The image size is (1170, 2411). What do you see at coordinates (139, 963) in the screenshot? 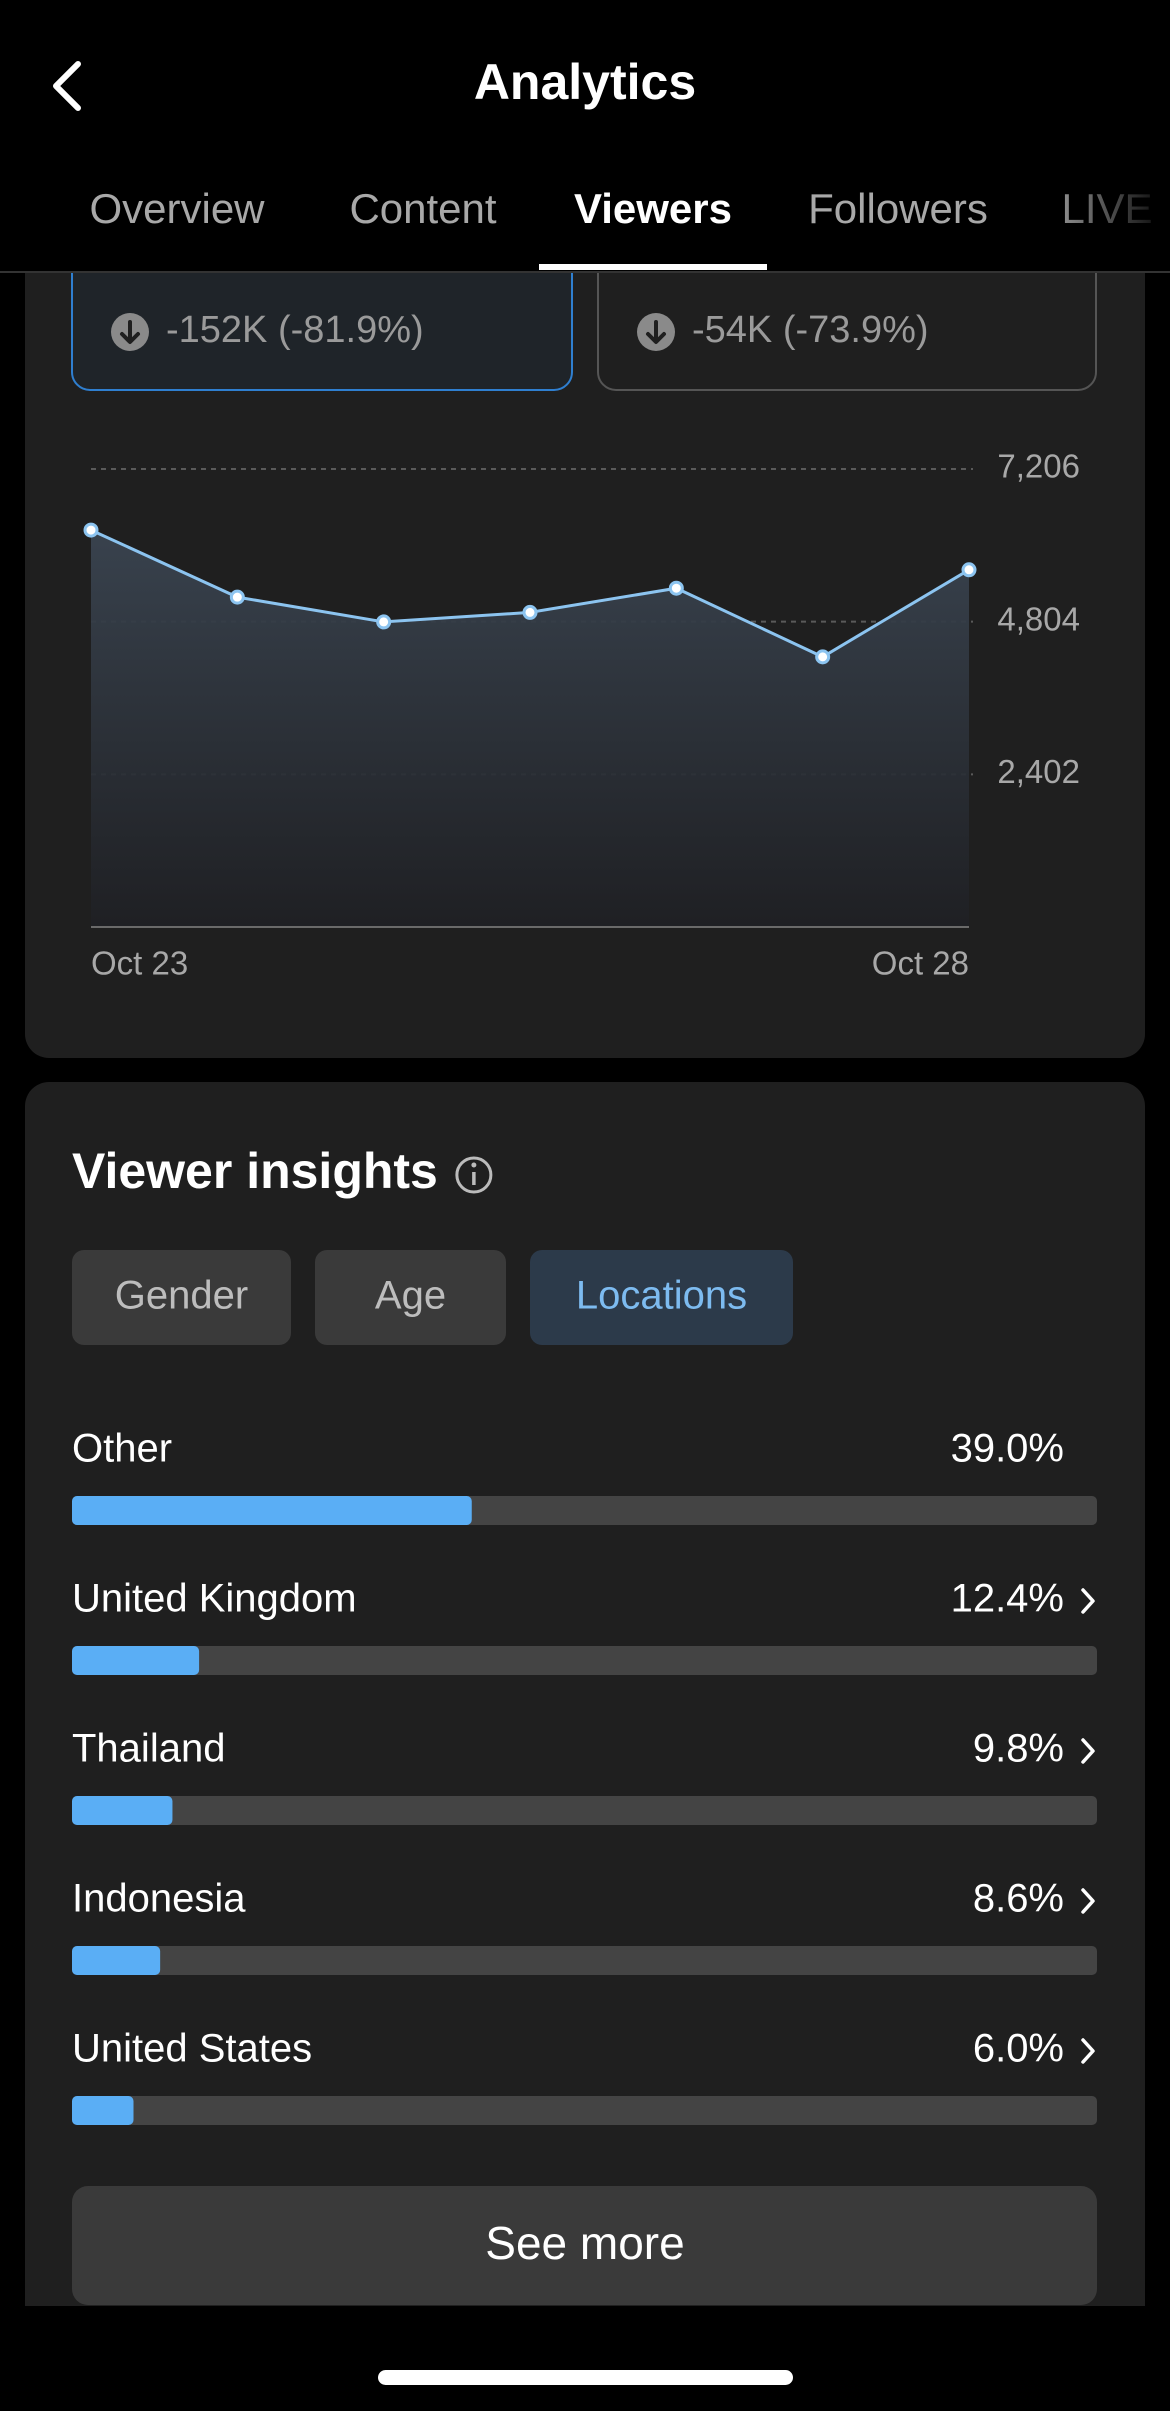
I see `x-tick-label: Oct 23` at bounding box center [139, 963].